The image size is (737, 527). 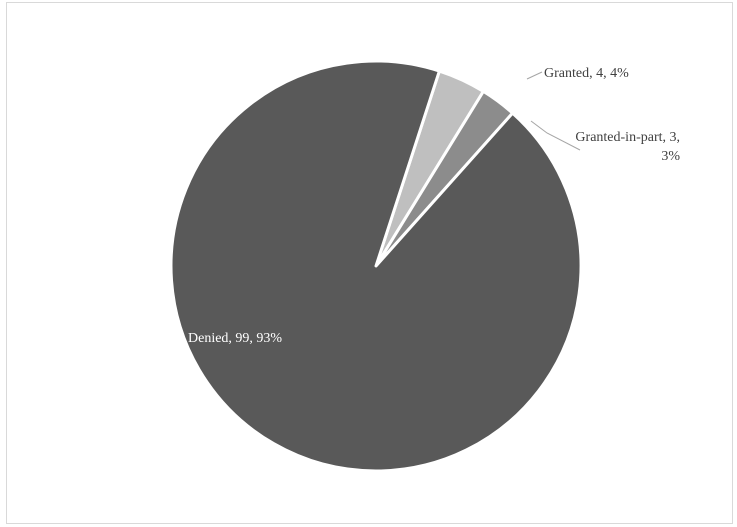 What do you see at coordinates (586, 73) in the screenshot?
I see `data-label-granted: Granted, 4, 4%` at bounding box center [586, 73].